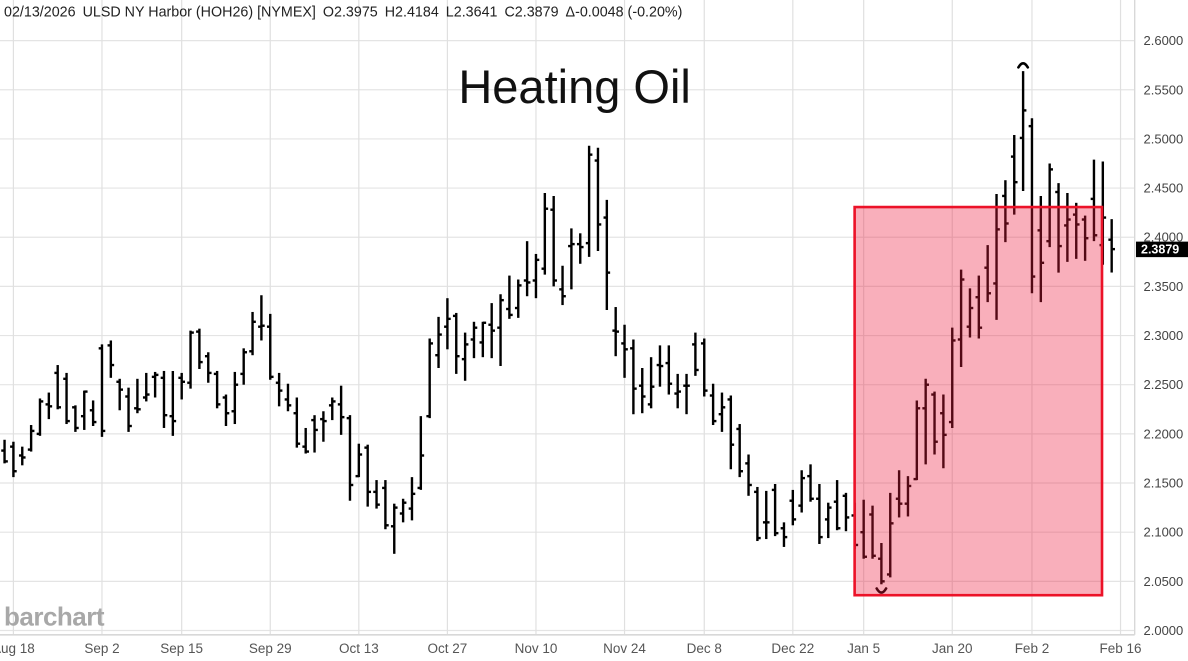 This screenshot has width=1188, height=661. I want to click on ohlc-bar-Dec10, so click(722, 412).